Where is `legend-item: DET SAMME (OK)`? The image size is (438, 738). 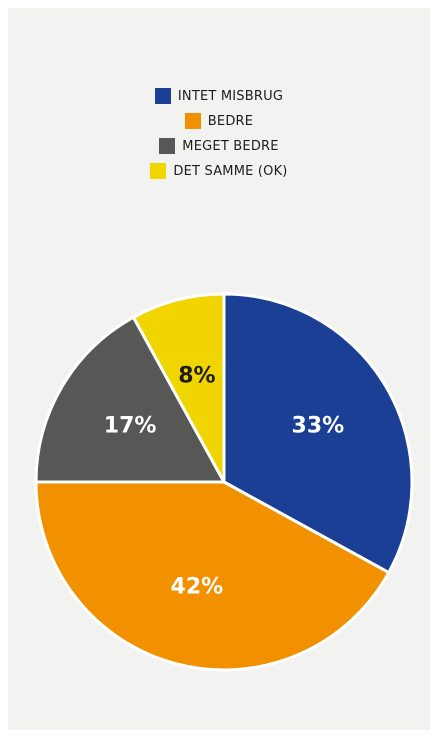 legend-item: DET SAMME (OK) is located at coordinates (218, 171).